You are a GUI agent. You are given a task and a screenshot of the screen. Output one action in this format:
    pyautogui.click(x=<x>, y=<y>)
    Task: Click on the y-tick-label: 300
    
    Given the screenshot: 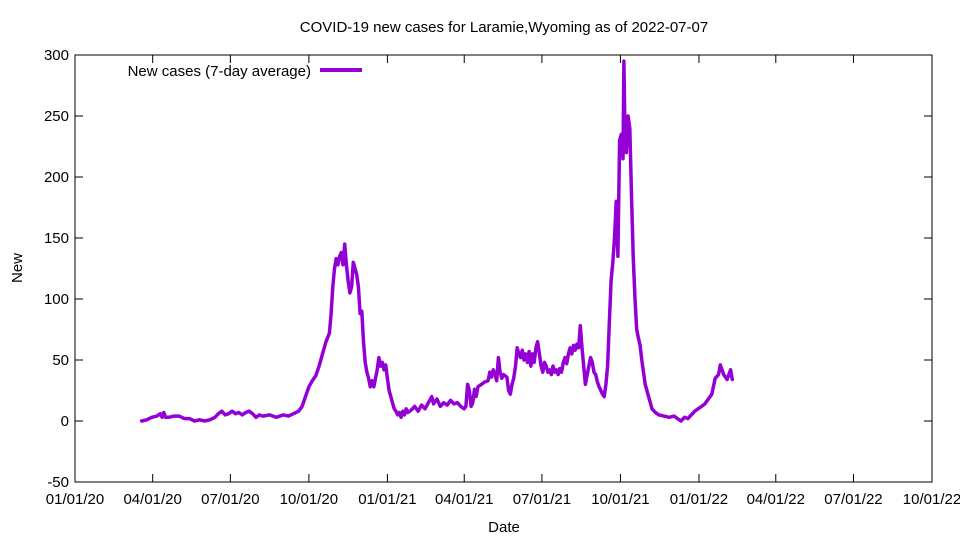 What is the action you would take?
    pyautogui.click(x=56, y=55)
    